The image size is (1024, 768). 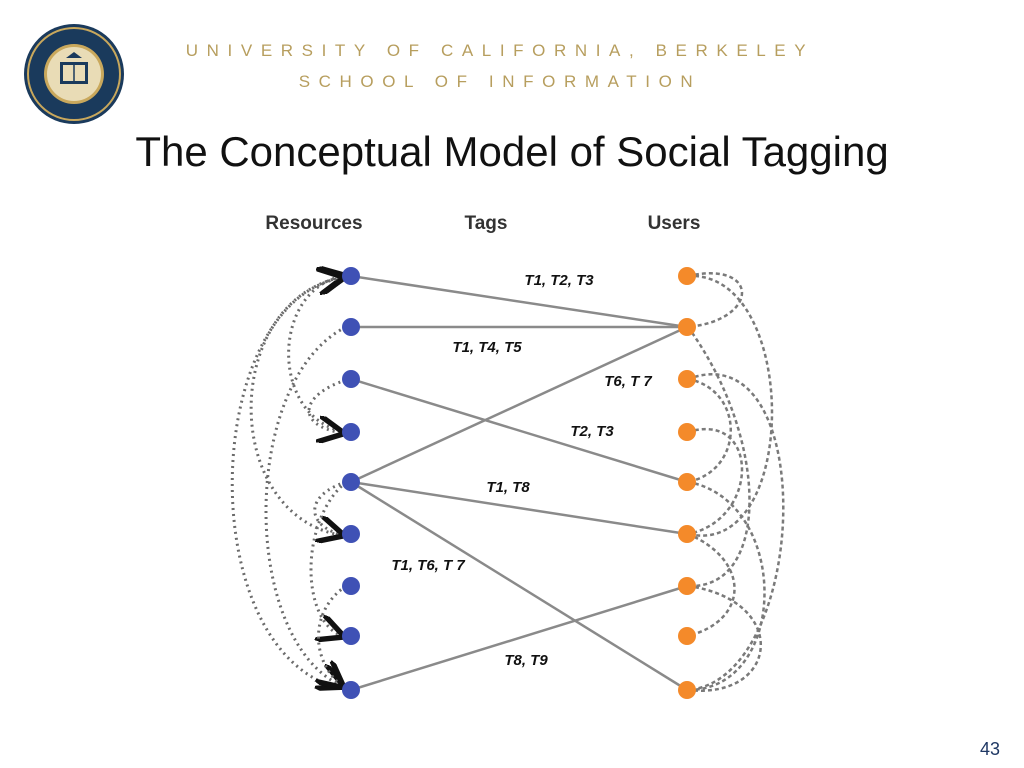 I want to click on user-links, so click(x=735, y=482).